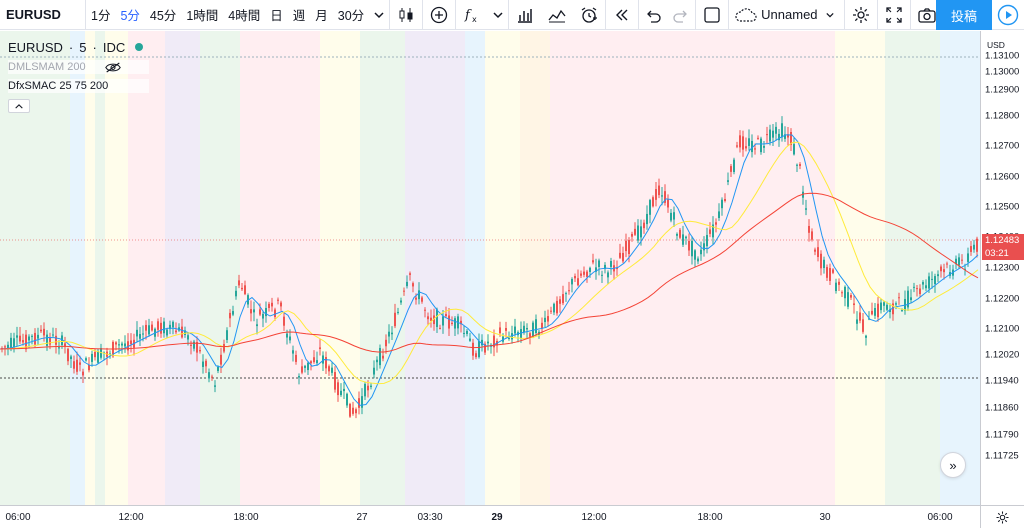 The image size is (1024, 528). Describe the element at coordinates (439, 15) in the screenshot. I see `compare-button` at that location.